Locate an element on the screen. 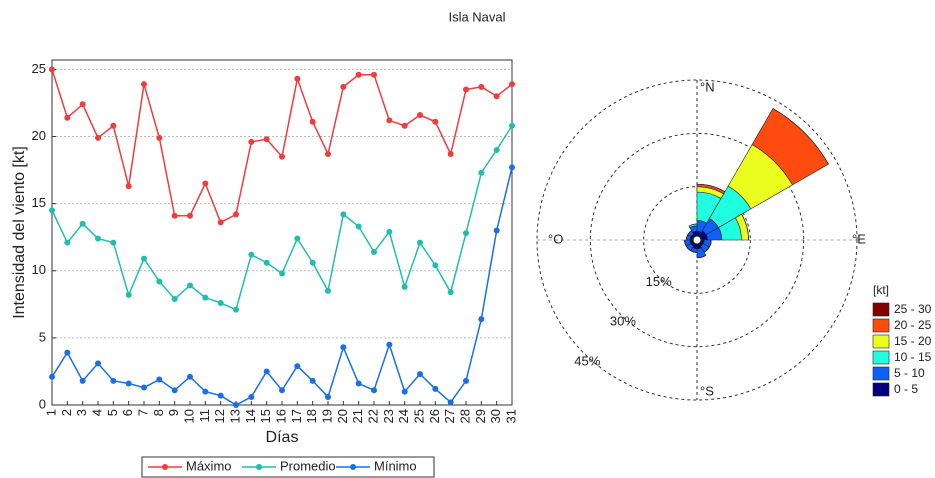 The image size is (935, 478). x-tick-label: 13 is located at coordinates (234, 416).